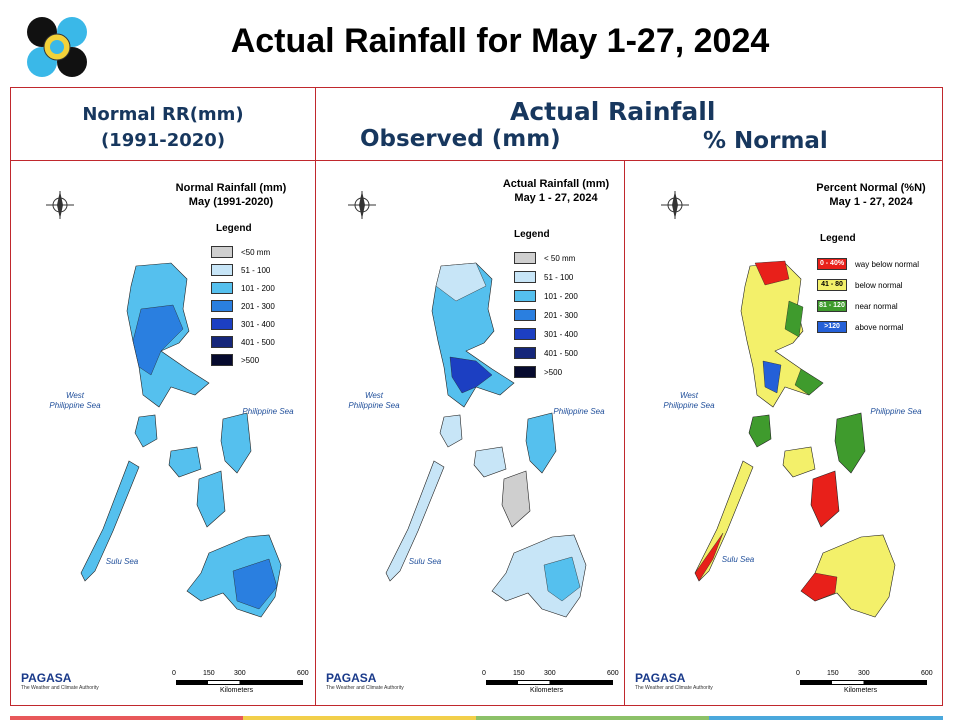  What do you see at coordinates (256, 252) in the screenshot?
I see `legend-label: <50 mm` at bounding box center [256, 252].